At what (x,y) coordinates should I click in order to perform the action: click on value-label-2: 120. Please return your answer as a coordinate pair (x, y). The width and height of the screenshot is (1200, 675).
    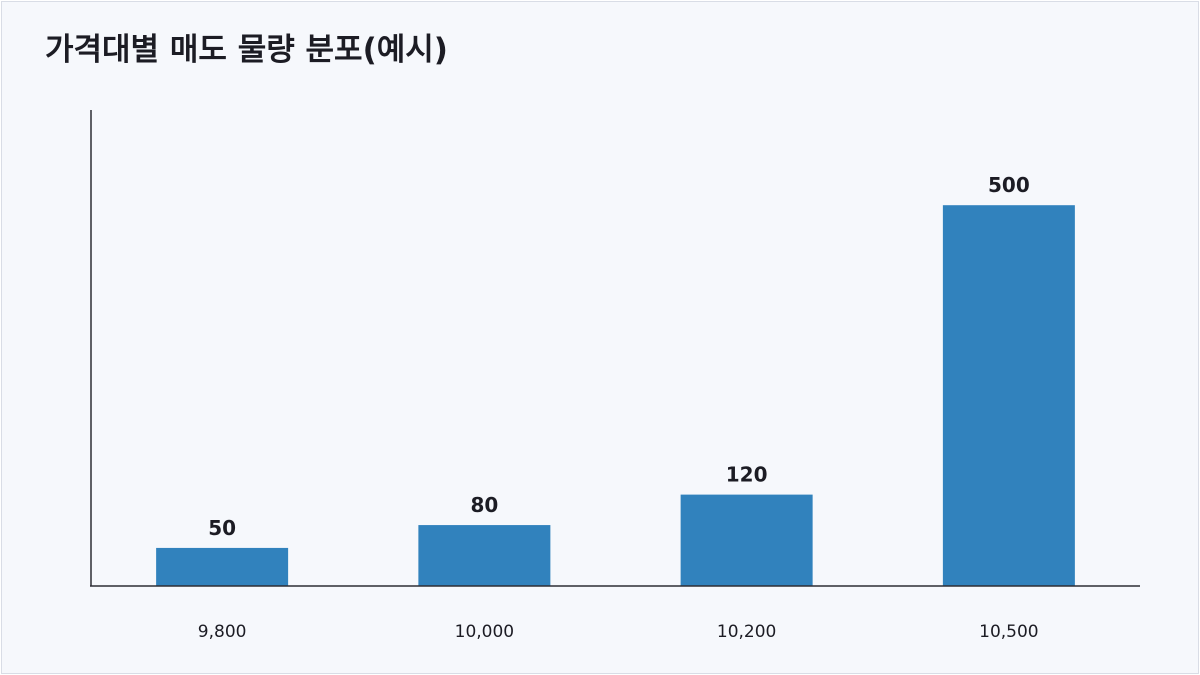
    Looking at the image, I should click on (747, 475).